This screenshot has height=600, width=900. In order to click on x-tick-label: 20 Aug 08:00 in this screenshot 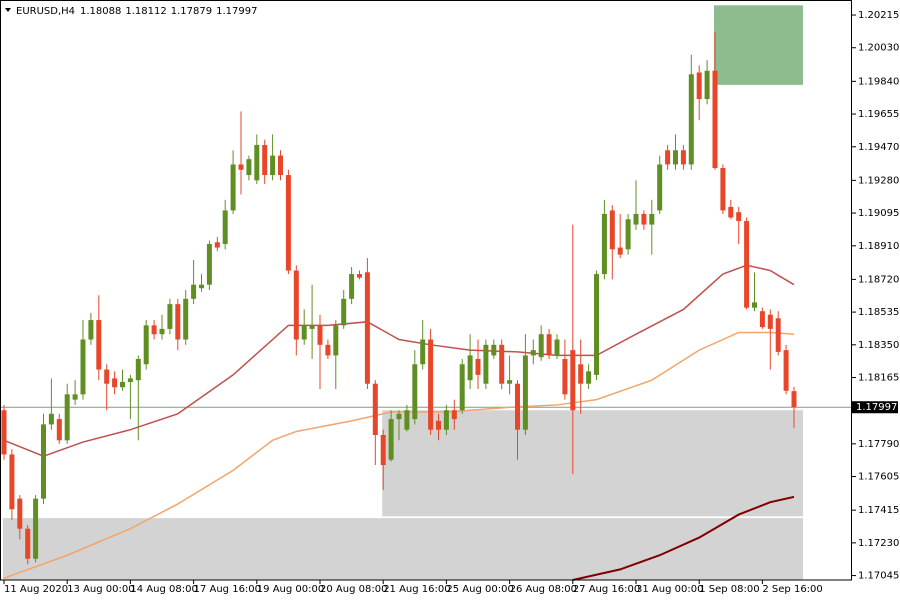, I will do `click(353, 589)`.